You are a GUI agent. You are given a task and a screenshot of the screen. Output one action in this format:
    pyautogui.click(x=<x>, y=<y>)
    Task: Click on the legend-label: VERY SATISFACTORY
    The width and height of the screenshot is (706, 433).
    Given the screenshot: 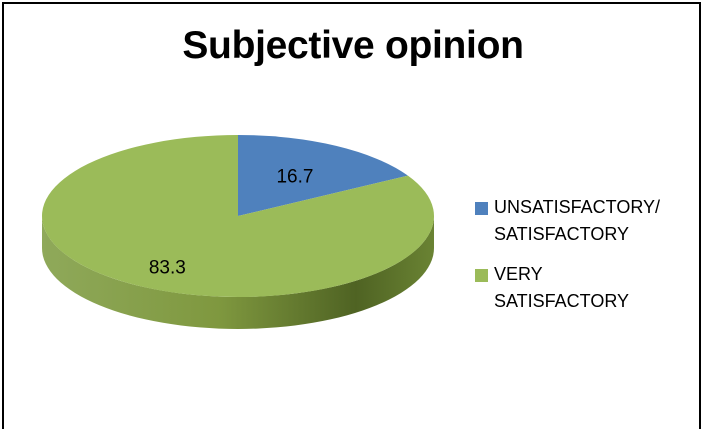 What is the action you would take?
    pyautogui.click(x=562, y=287)
    